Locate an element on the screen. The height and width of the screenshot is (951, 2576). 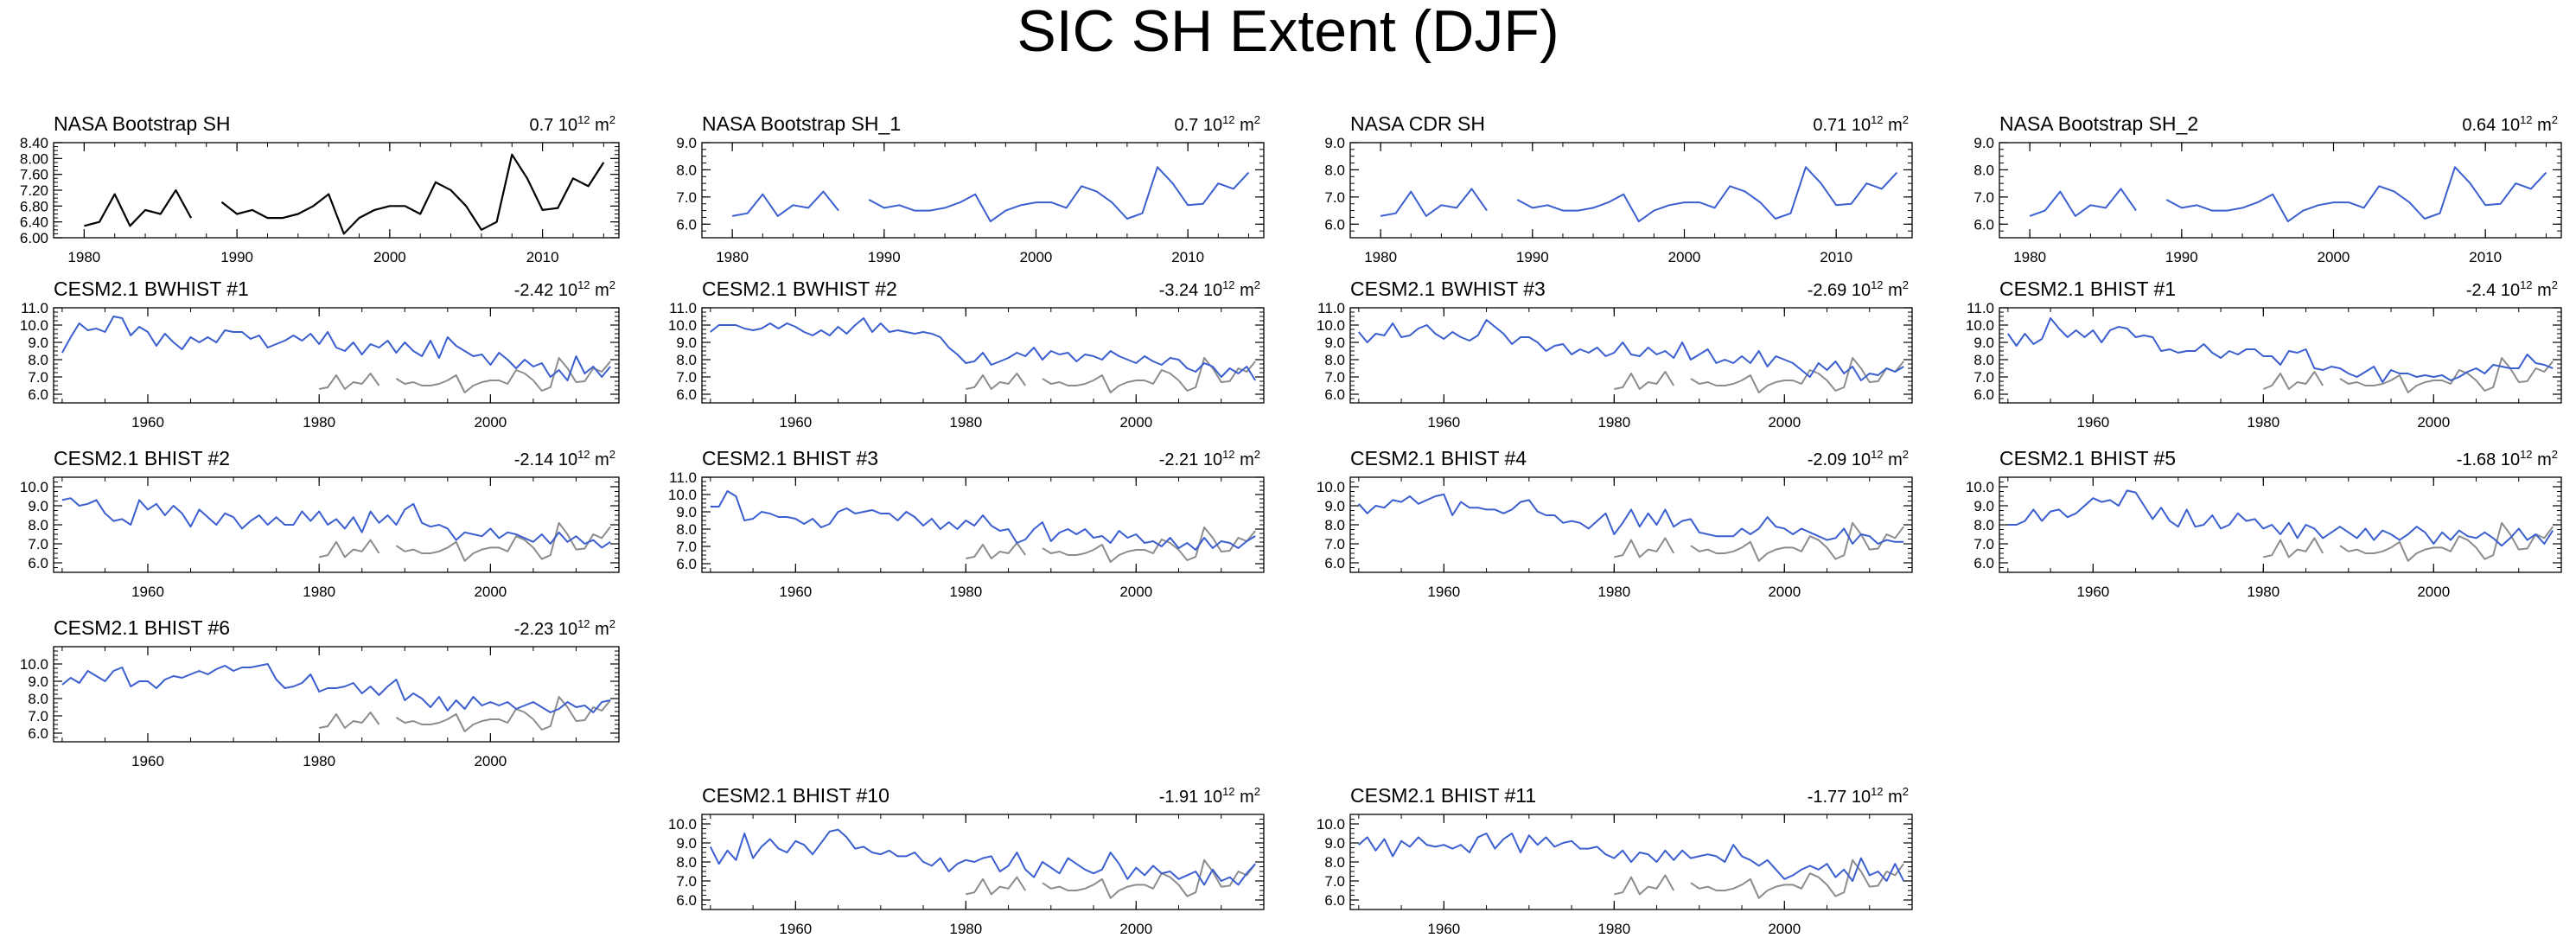
y-tick-label: 8.40 is located at coordinates (34, 143).